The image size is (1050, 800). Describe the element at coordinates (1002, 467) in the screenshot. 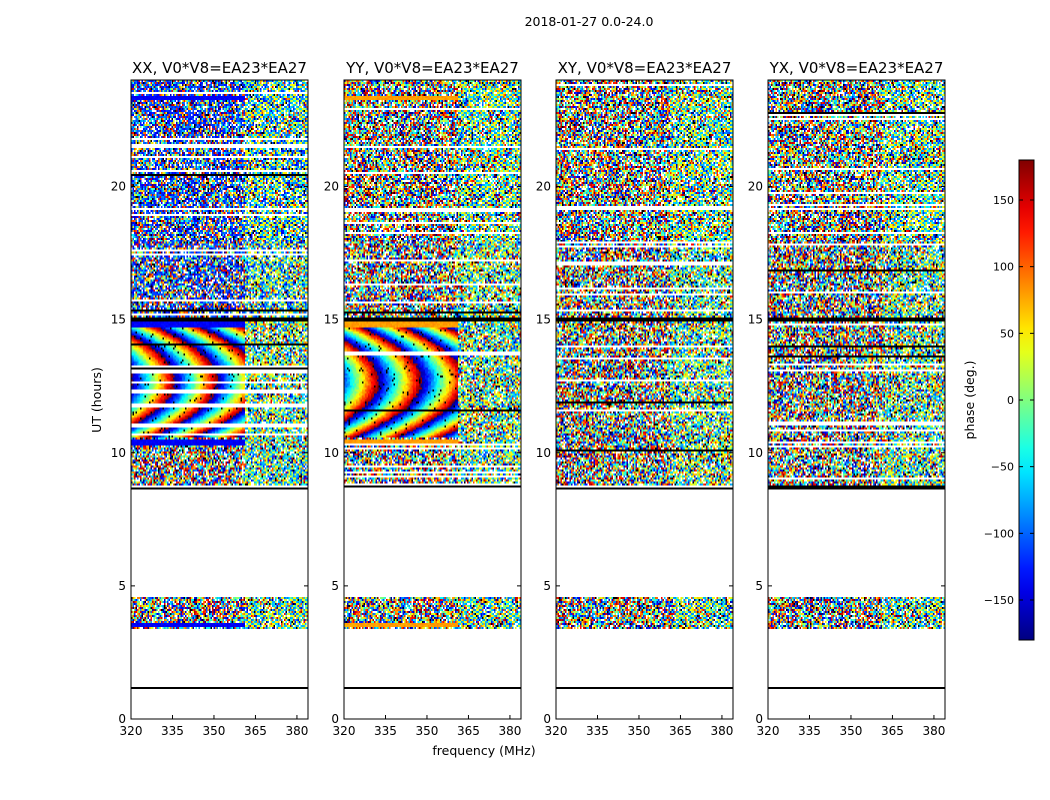

I see `colorbar-tick-label: −50` at that location.